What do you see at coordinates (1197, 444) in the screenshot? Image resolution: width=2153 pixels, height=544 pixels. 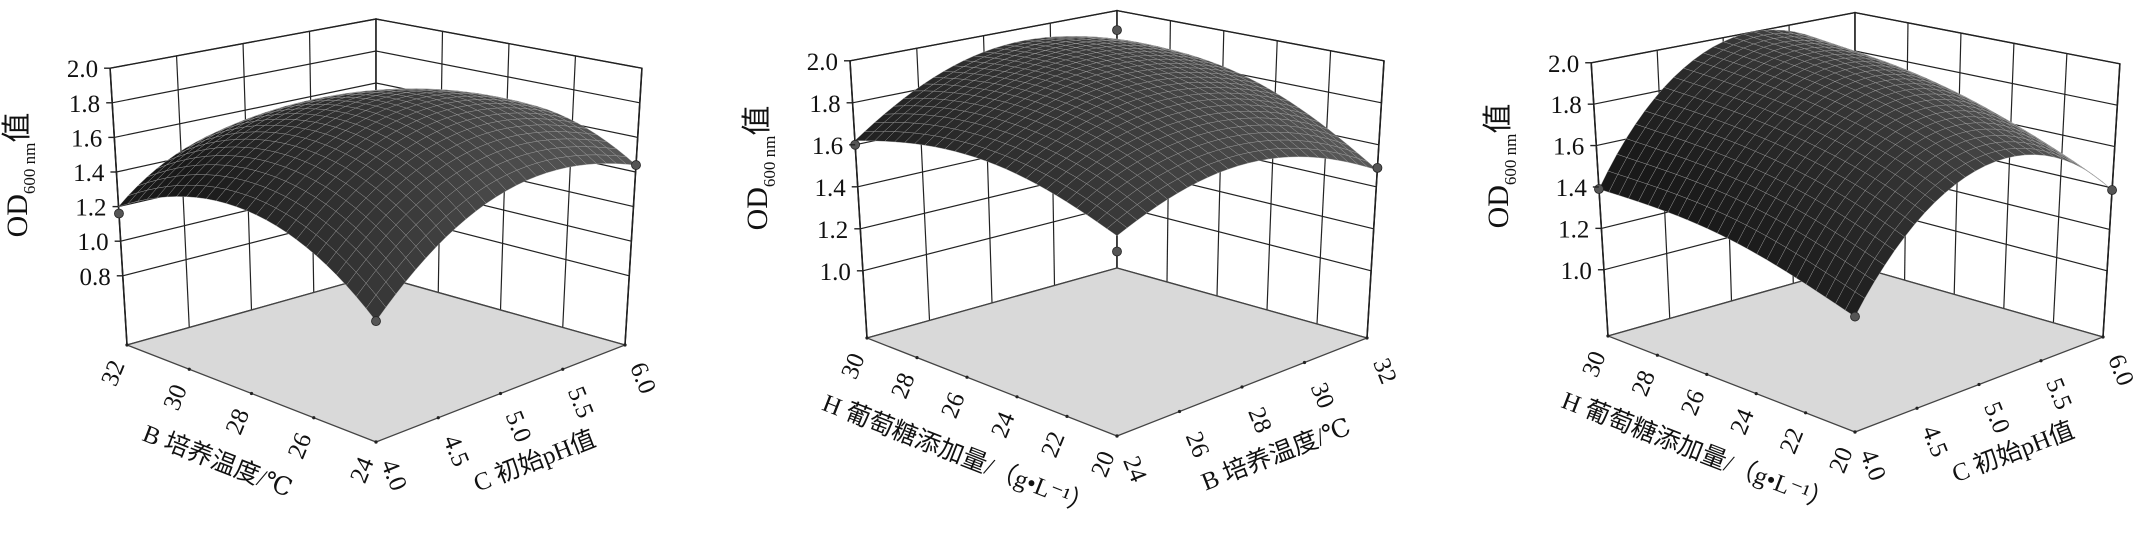 I see `y-tick-label: 26` at bounding box center [1197, 444].